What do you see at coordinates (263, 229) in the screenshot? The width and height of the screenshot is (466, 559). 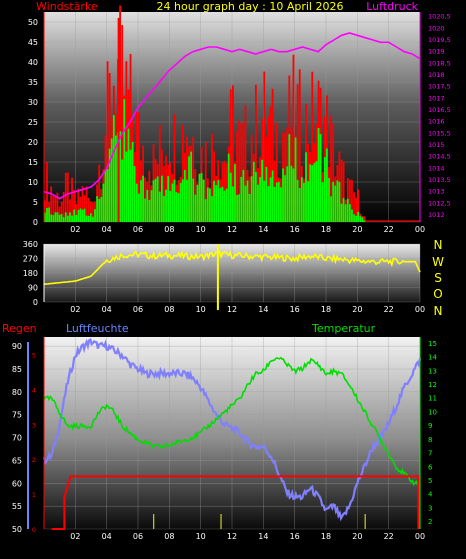 I see `wind-x-tick-label: 14` at bounding box center [263, 229].